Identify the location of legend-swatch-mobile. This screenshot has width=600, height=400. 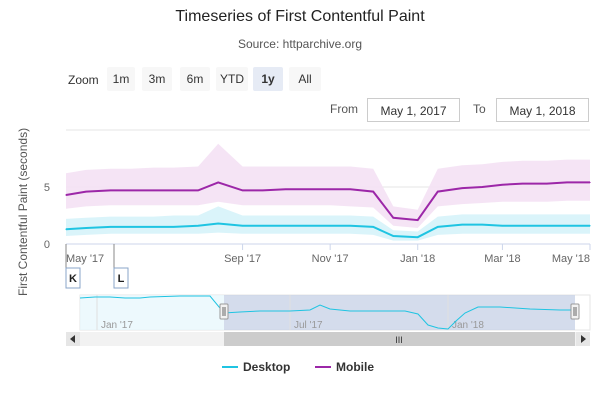
(323, 366).